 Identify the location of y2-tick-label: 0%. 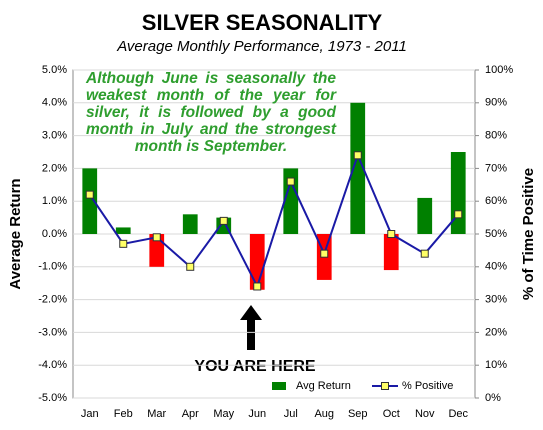
(493, 398).